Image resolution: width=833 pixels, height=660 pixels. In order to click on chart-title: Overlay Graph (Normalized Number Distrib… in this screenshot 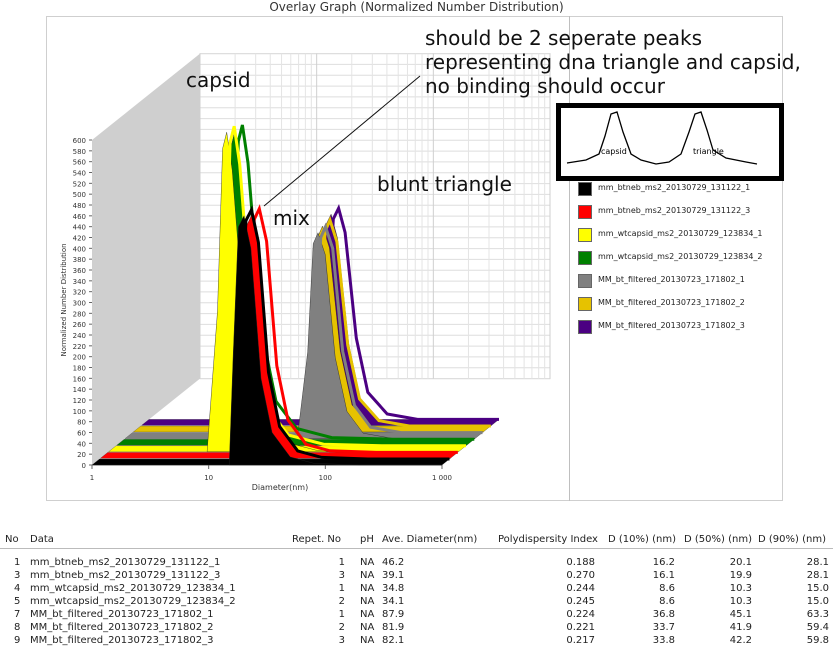, I will do `click(416, 7)`.